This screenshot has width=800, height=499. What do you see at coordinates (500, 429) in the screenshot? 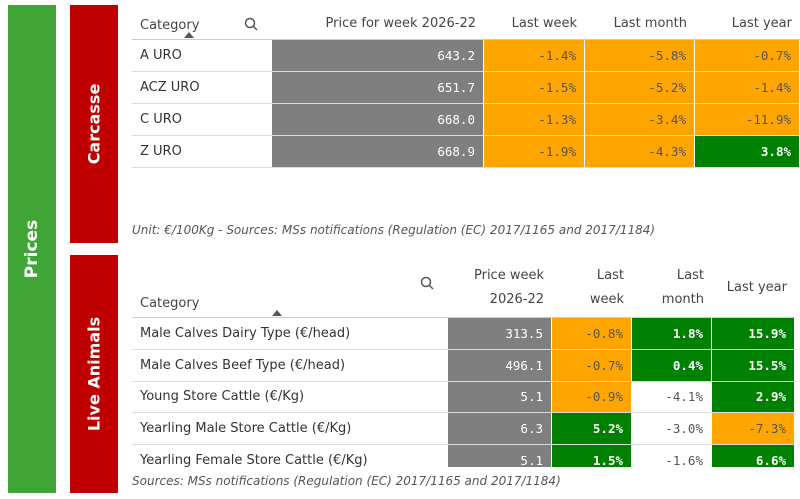
I see `value-cell: 6.3` at bounding box center [500, 429].